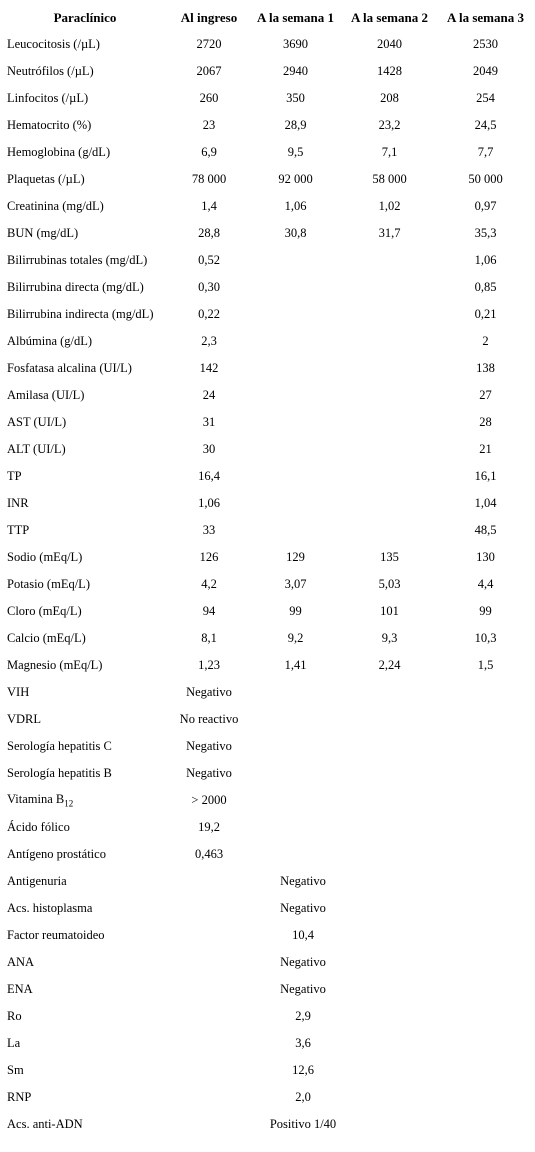 The image size is (535, 1152). I want to click on table-row: Hemoglobina (g/dL) 6,9 9,5 7,1 7,7, so click(267, 152).